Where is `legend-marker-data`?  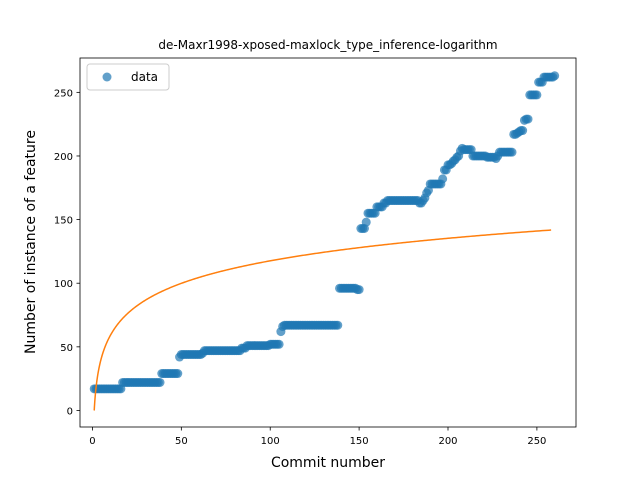
legend-marker-data is located at coordinates (107, 77).